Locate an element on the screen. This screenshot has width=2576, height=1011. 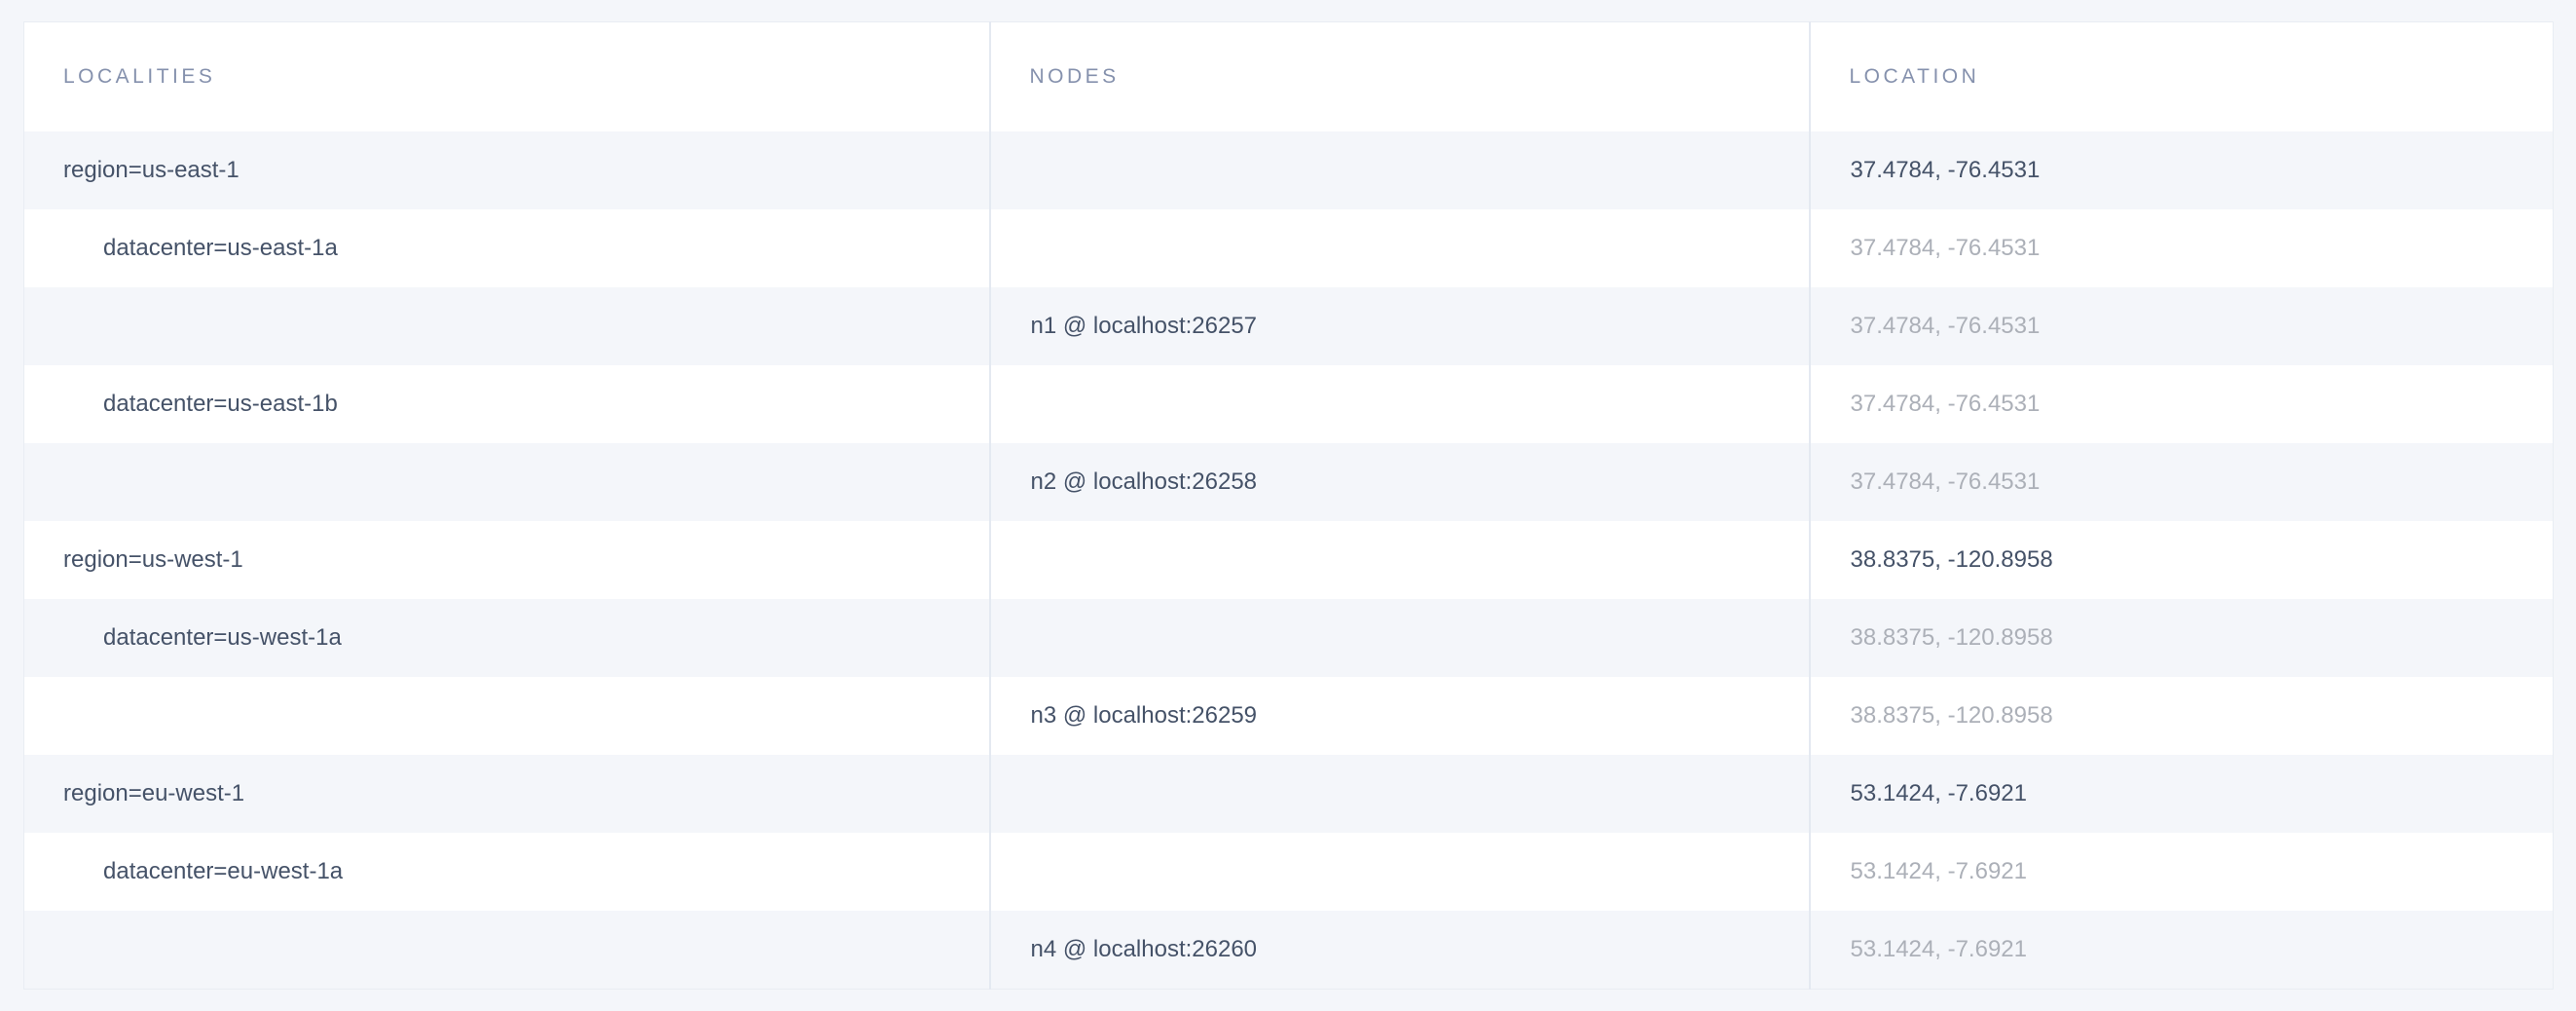
table-row-region: region=eu-west-1 53.1424, -7.6921 is located at coordinates (1288, 794).